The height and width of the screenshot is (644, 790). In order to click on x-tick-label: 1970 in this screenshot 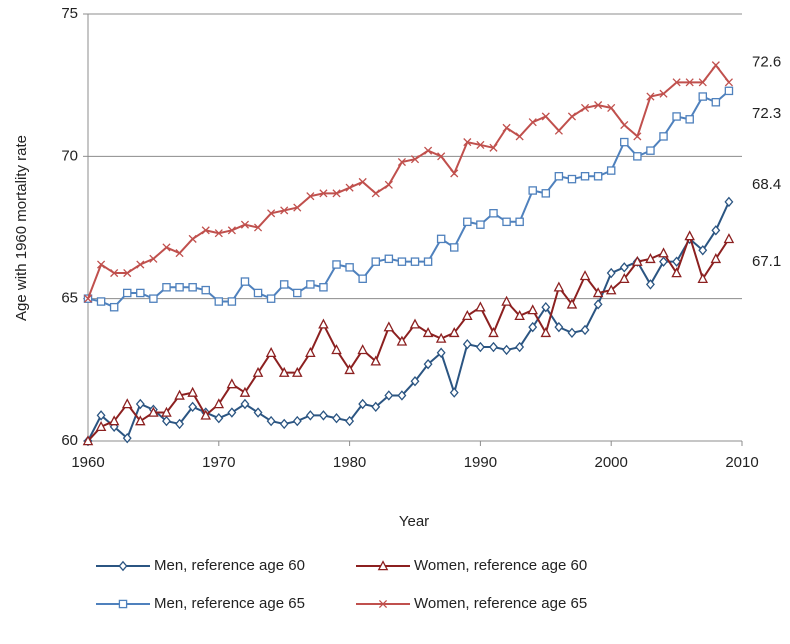, I will do `click(218, 462)`.